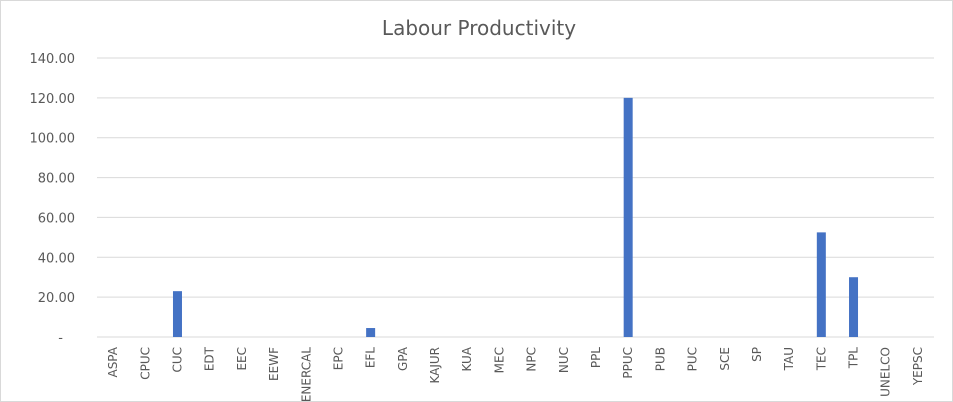 Image resolution: width=953 pixels, height=402 pixels. I want to click on x-tick-label: KUA, so click(467, 358).